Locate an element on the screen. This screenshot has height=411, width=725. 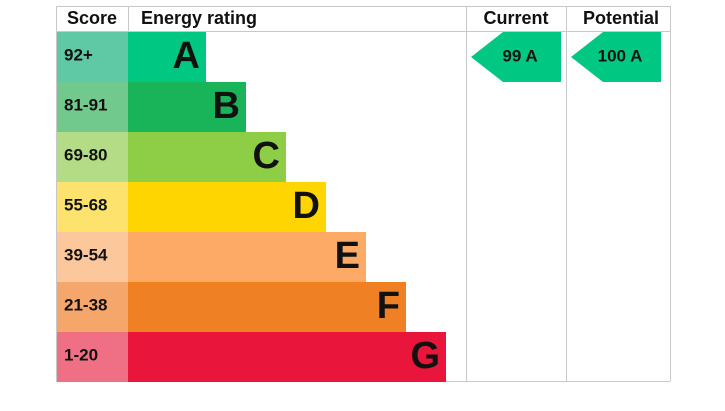
rating-letter: E is located at coordinates (347, 256).